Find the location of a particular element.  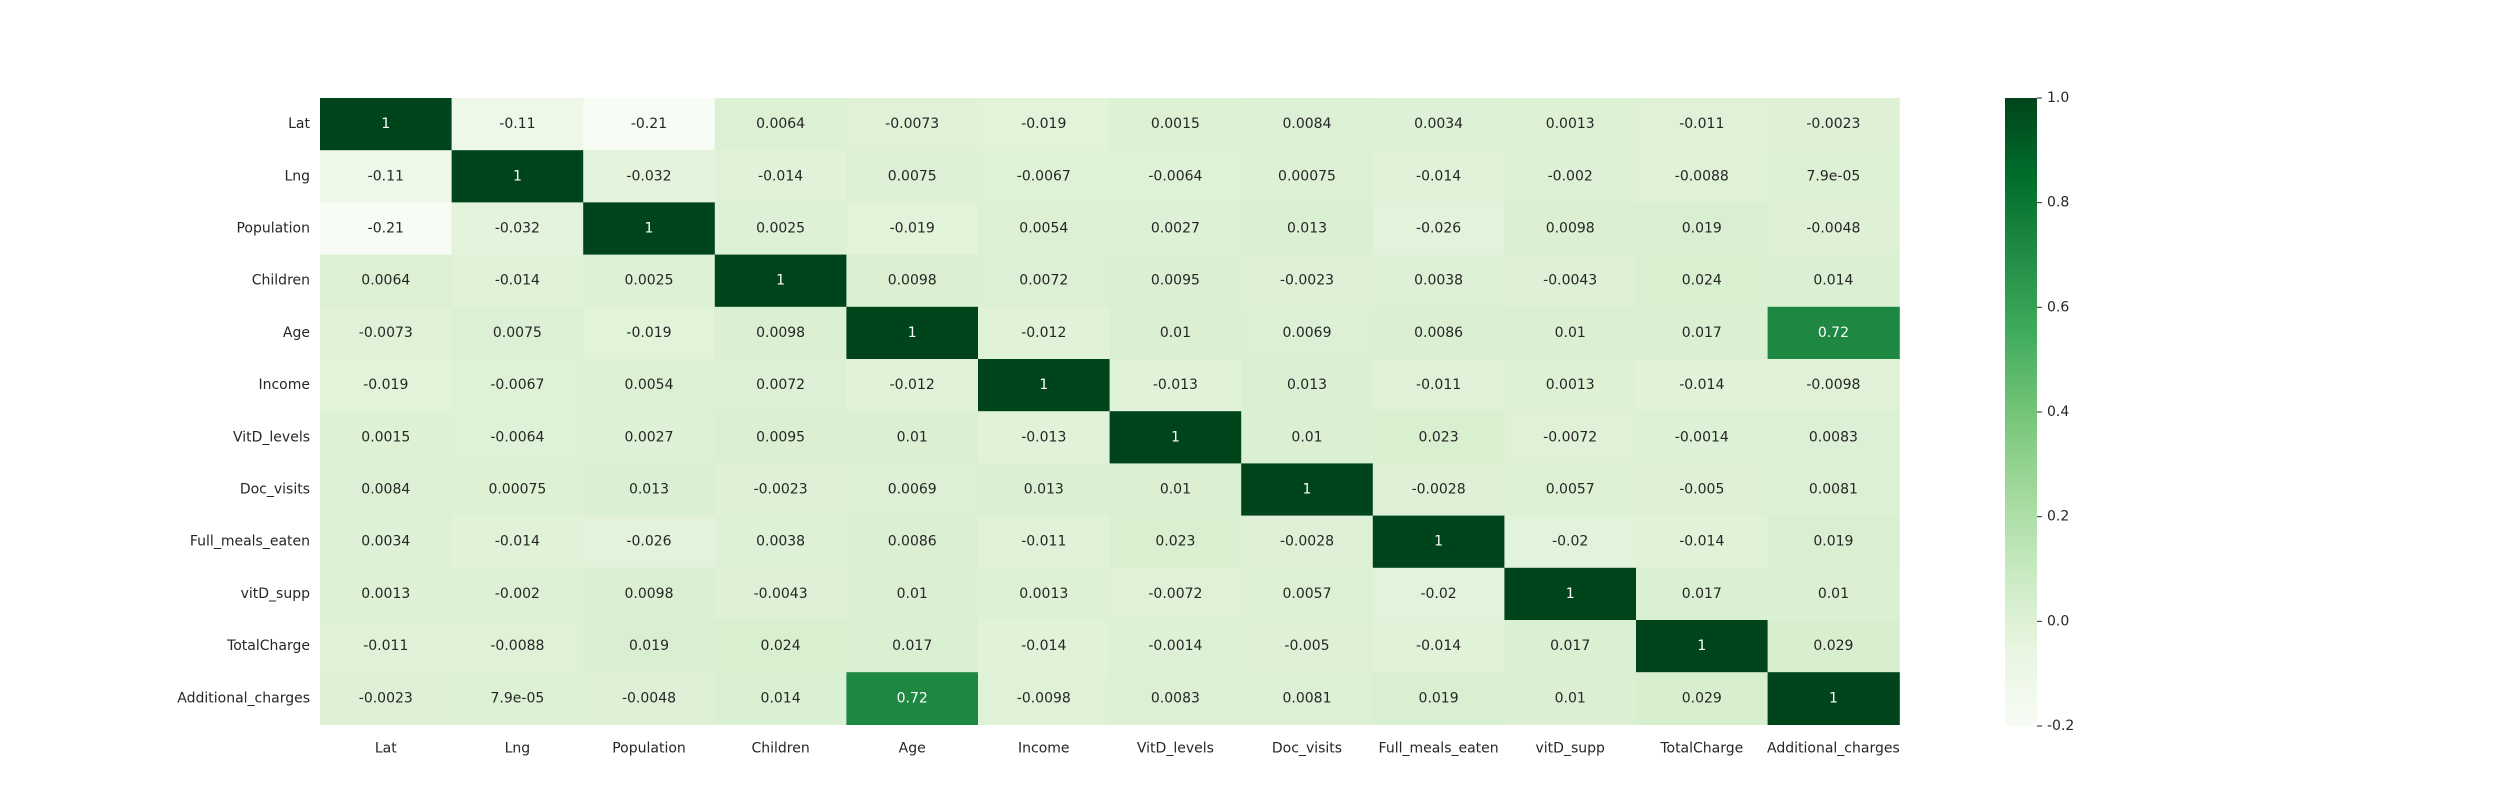

cell-value-label: 0.0013 is located at coordinates (385, 594).